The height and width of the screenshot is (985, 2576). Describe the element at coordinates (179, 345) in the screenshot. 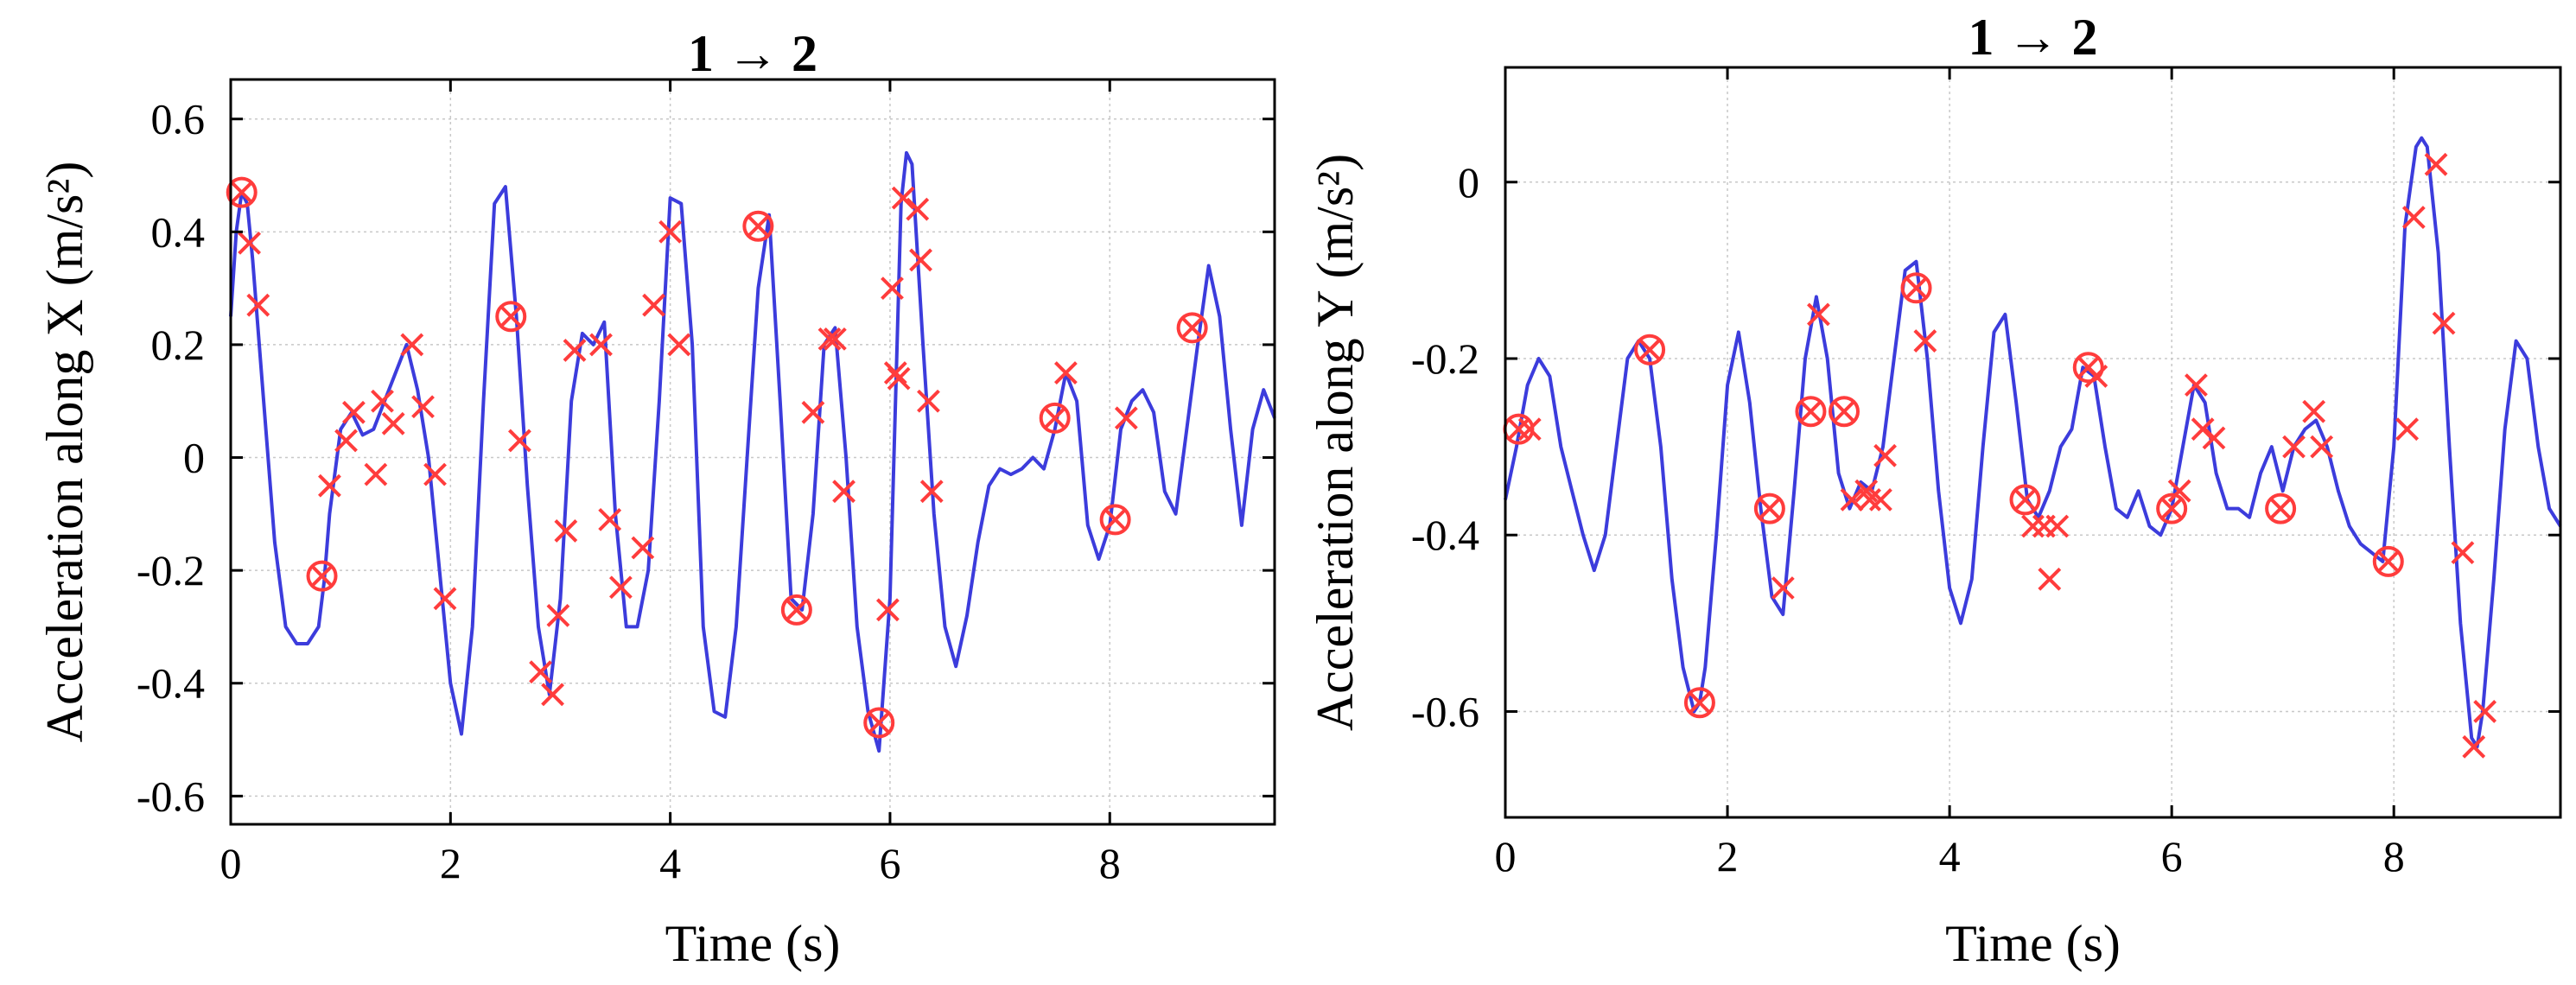

I see `y-tick-label: 0.2` at that location.